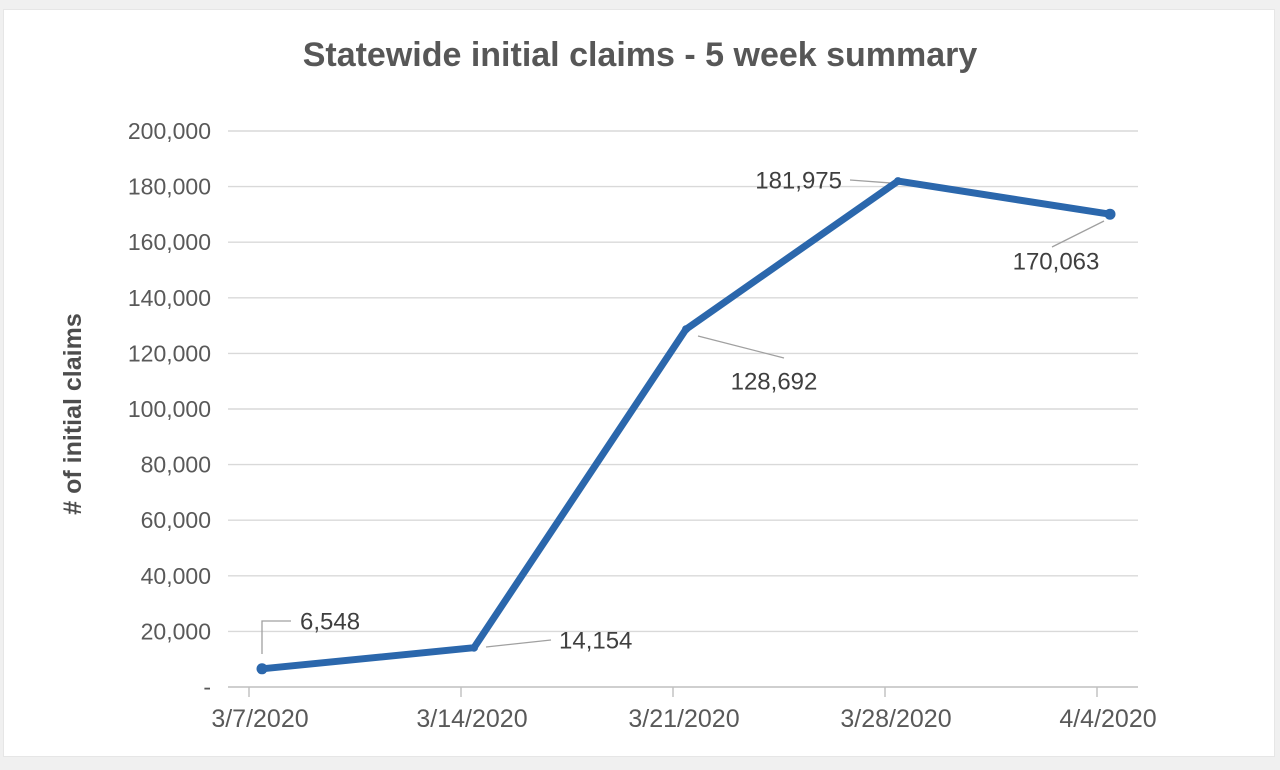 The width and height of the screenshot is (1280, 770). What do you see at coordinates (169, 242) in the screenshot?
I see `y-axis-tick-label: 160,000` at bounding box center [169, 242].